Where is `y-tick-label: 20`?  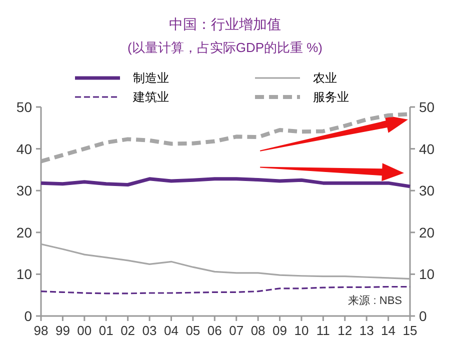
y-tick-label: 20 is located at coordinates (24, 232).